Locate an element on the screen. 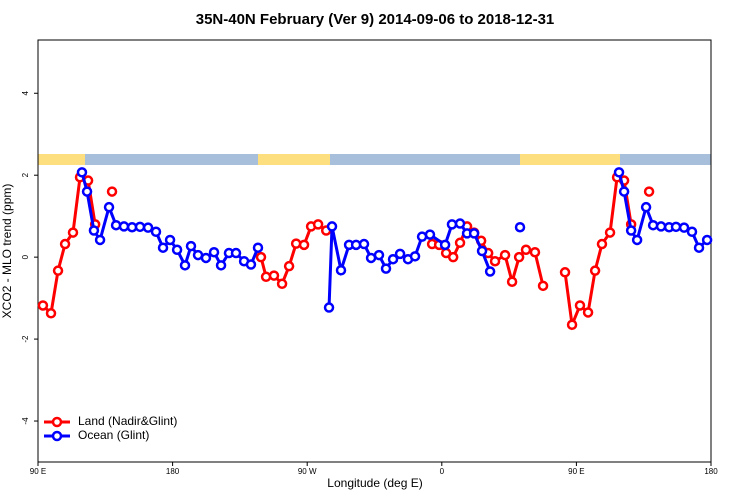  y-tick-label: -2 is located at coordinates (25, 339).